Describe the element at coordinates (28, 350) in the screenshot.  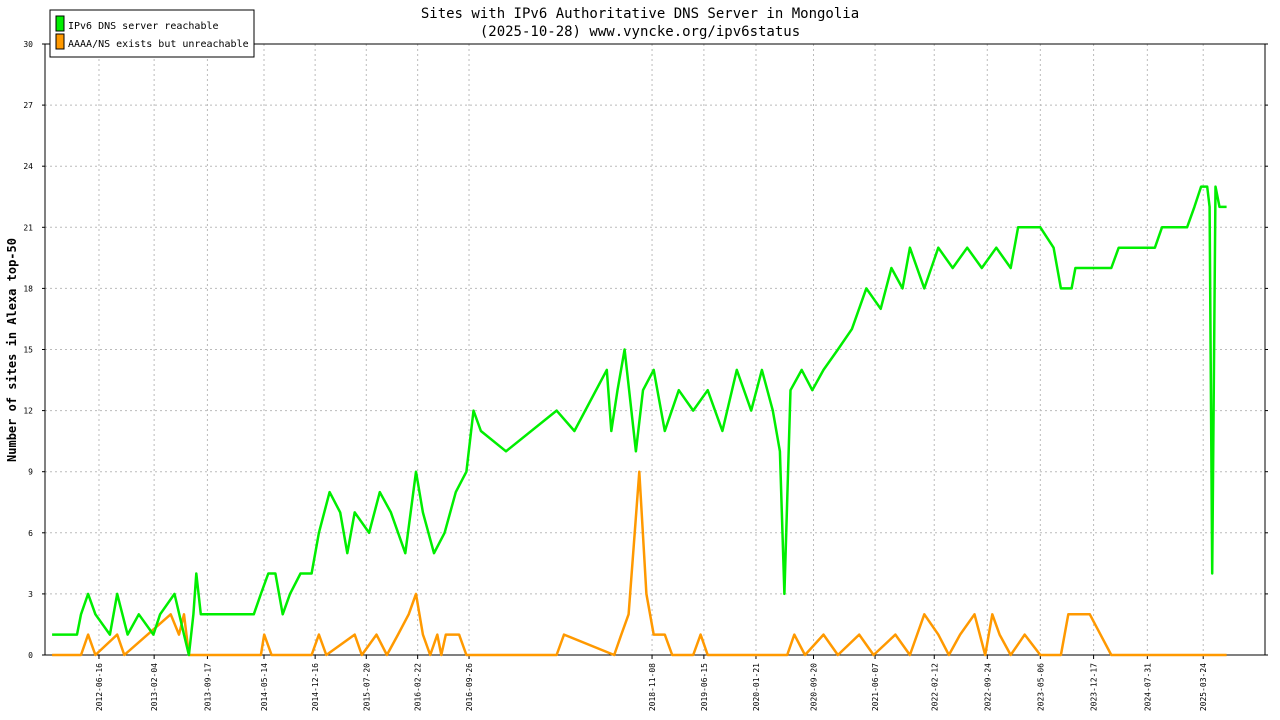
I see `y-tick-label: 15` at that location.